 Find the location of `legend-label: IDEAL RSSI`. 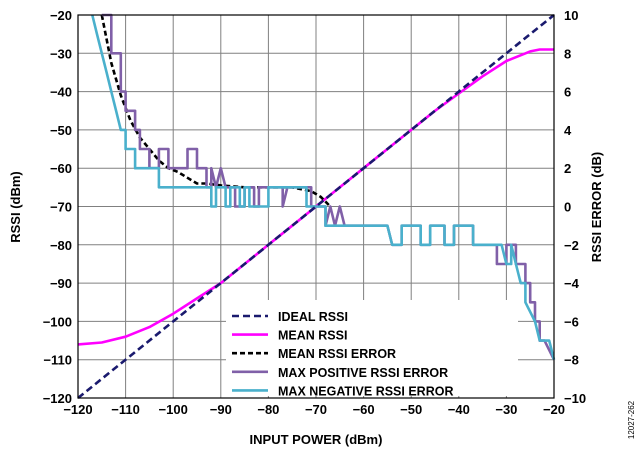

legend-label: IDEAL RSSI is located at coordinates (313, 317).